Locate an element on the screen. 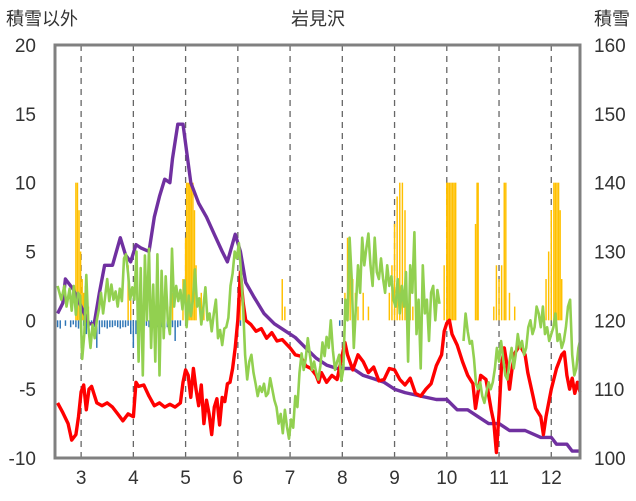 This screenshot has width=636, height=501. right-tick-label: 110 is located at coordinates (609, 390).